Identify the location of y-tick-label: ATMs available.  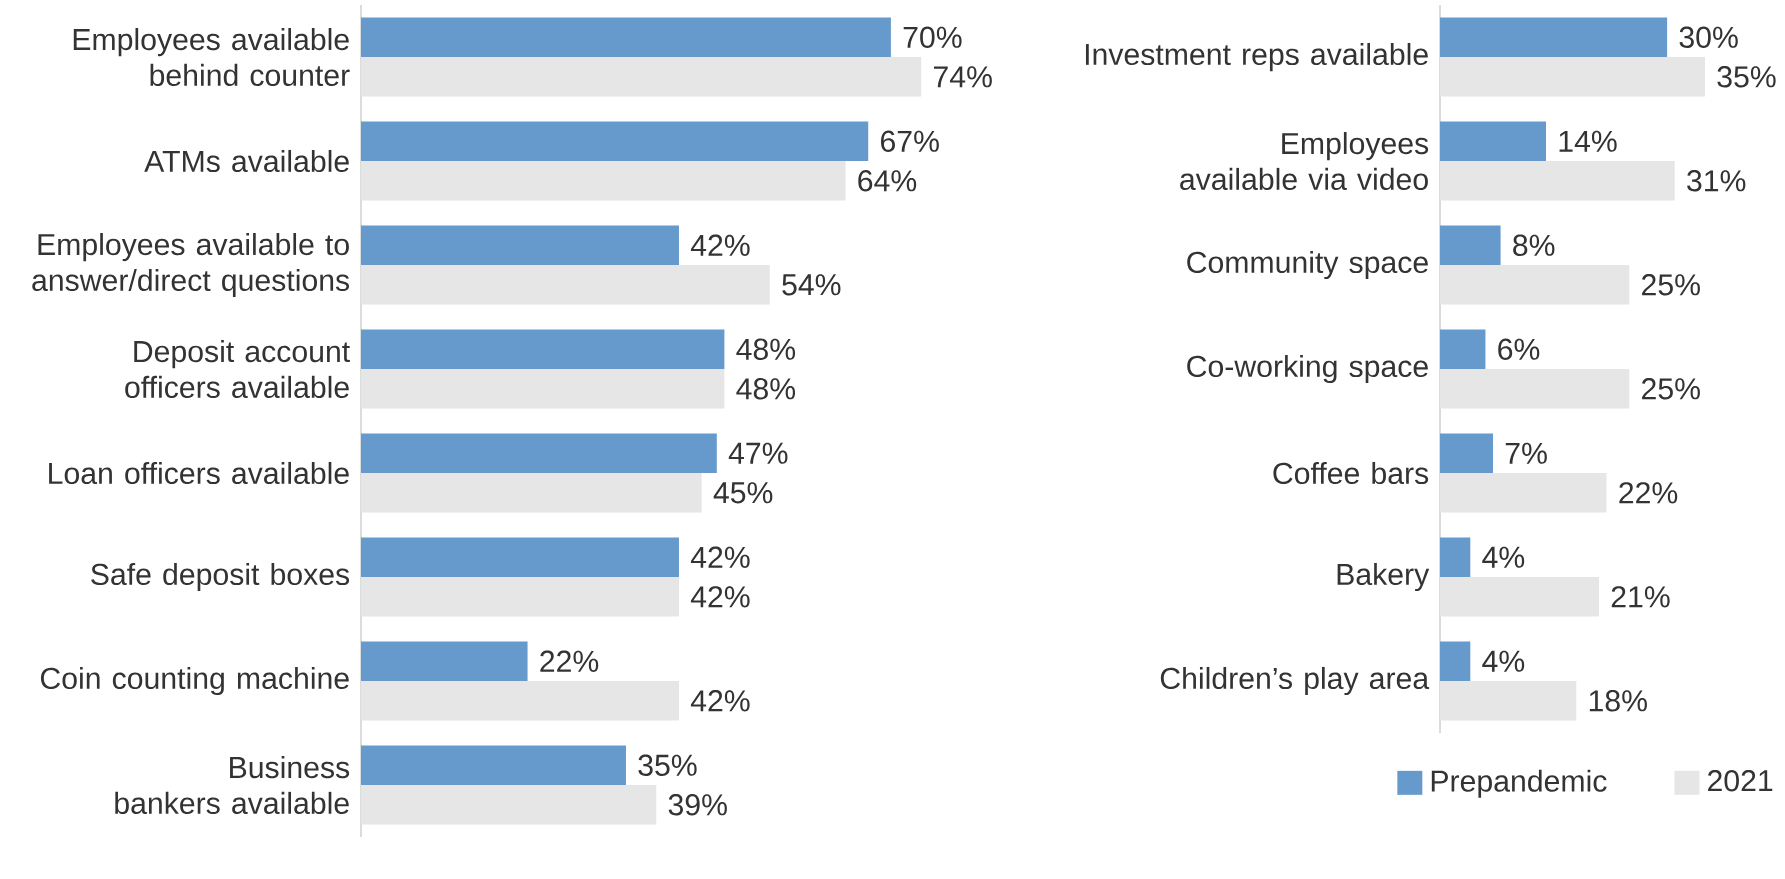
(246, 161).